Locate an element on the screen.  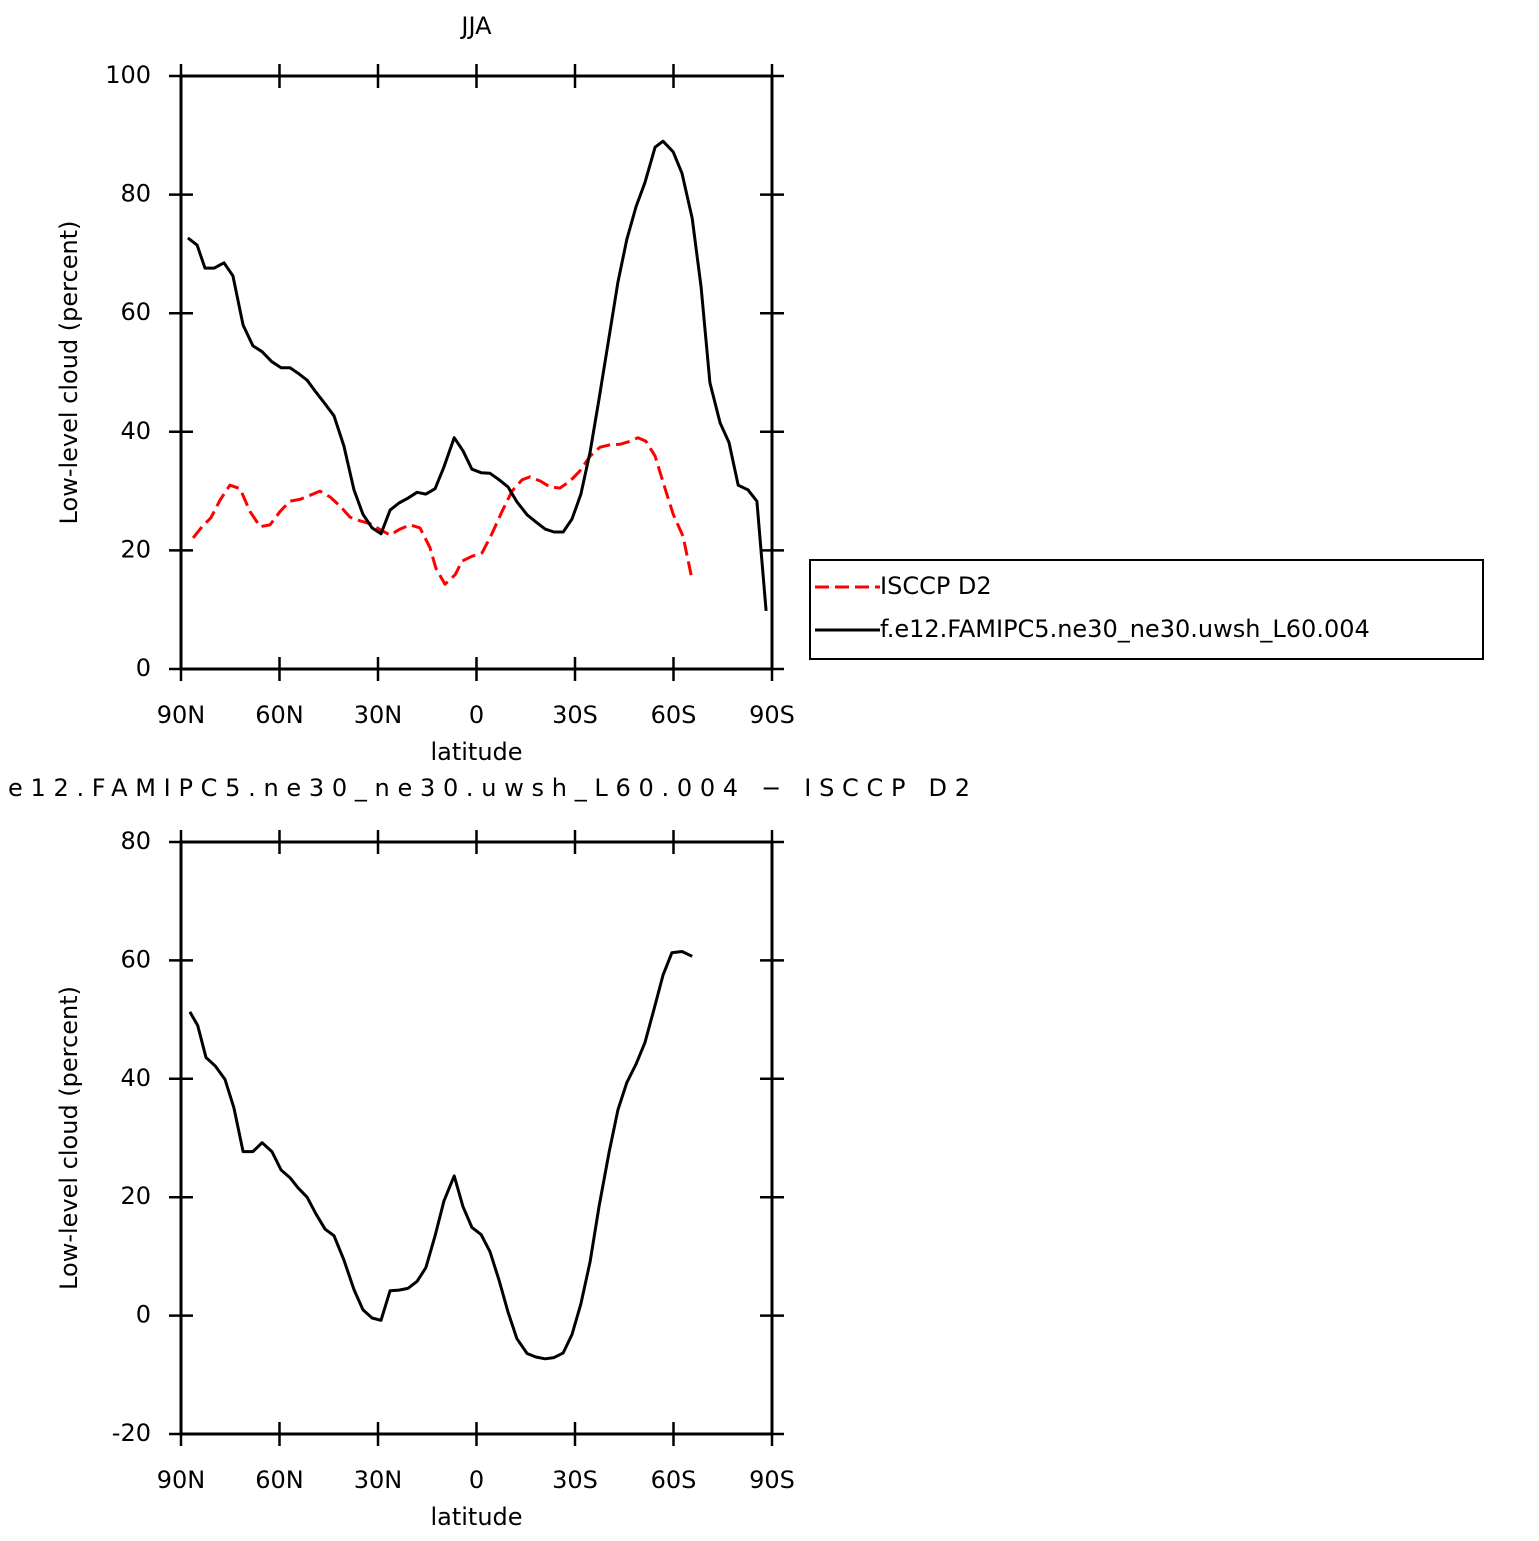
legend-label: ISCCP D2 is located at coordinates (936, 586).